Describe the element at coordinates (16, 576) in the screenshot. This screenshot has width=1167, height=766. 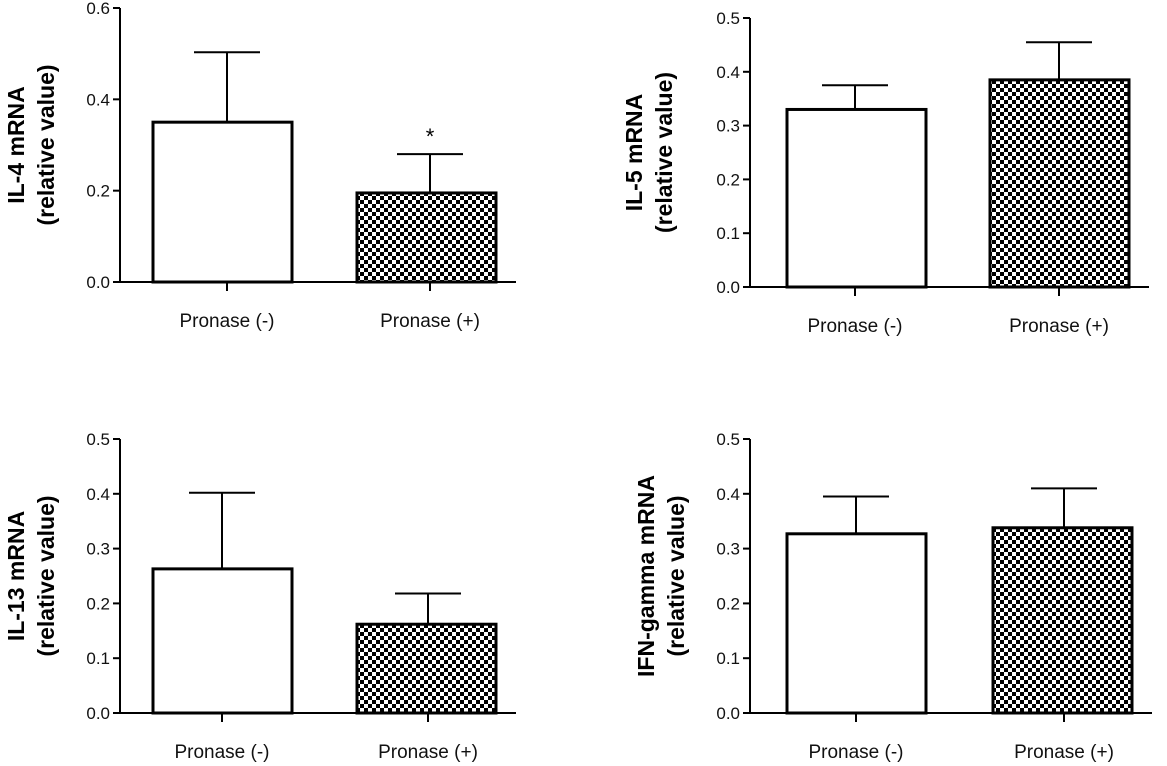
I see `y-axis-title-line-1: IL-13 mRNA` at that location.